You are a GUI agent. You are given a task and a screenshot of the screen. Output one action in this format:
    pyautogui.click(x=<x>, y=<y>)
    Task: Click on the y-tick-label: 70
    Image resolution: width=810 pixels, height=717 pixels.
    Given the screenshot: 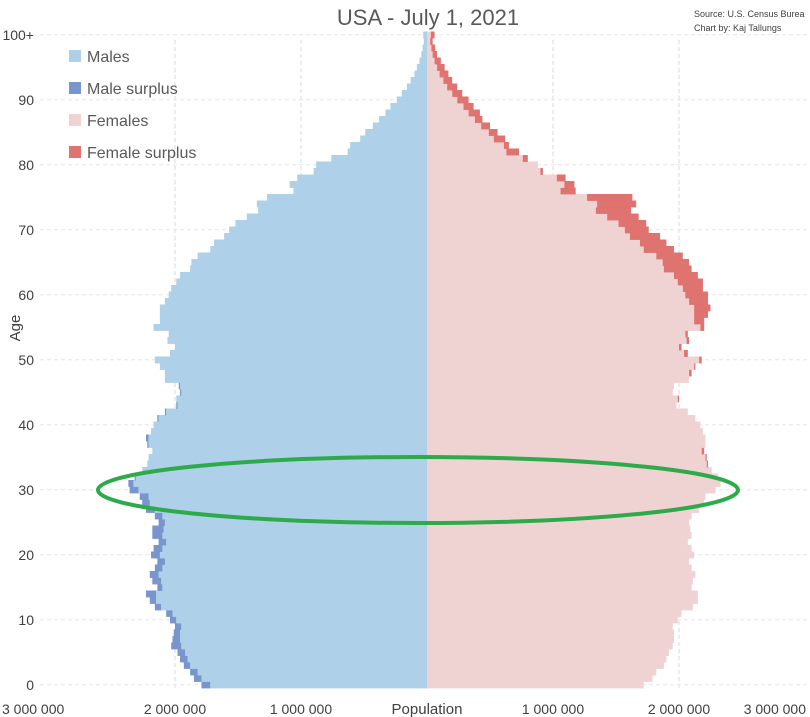 What is the action you would take?
    pyautogui.click(x=26, y=230)
    